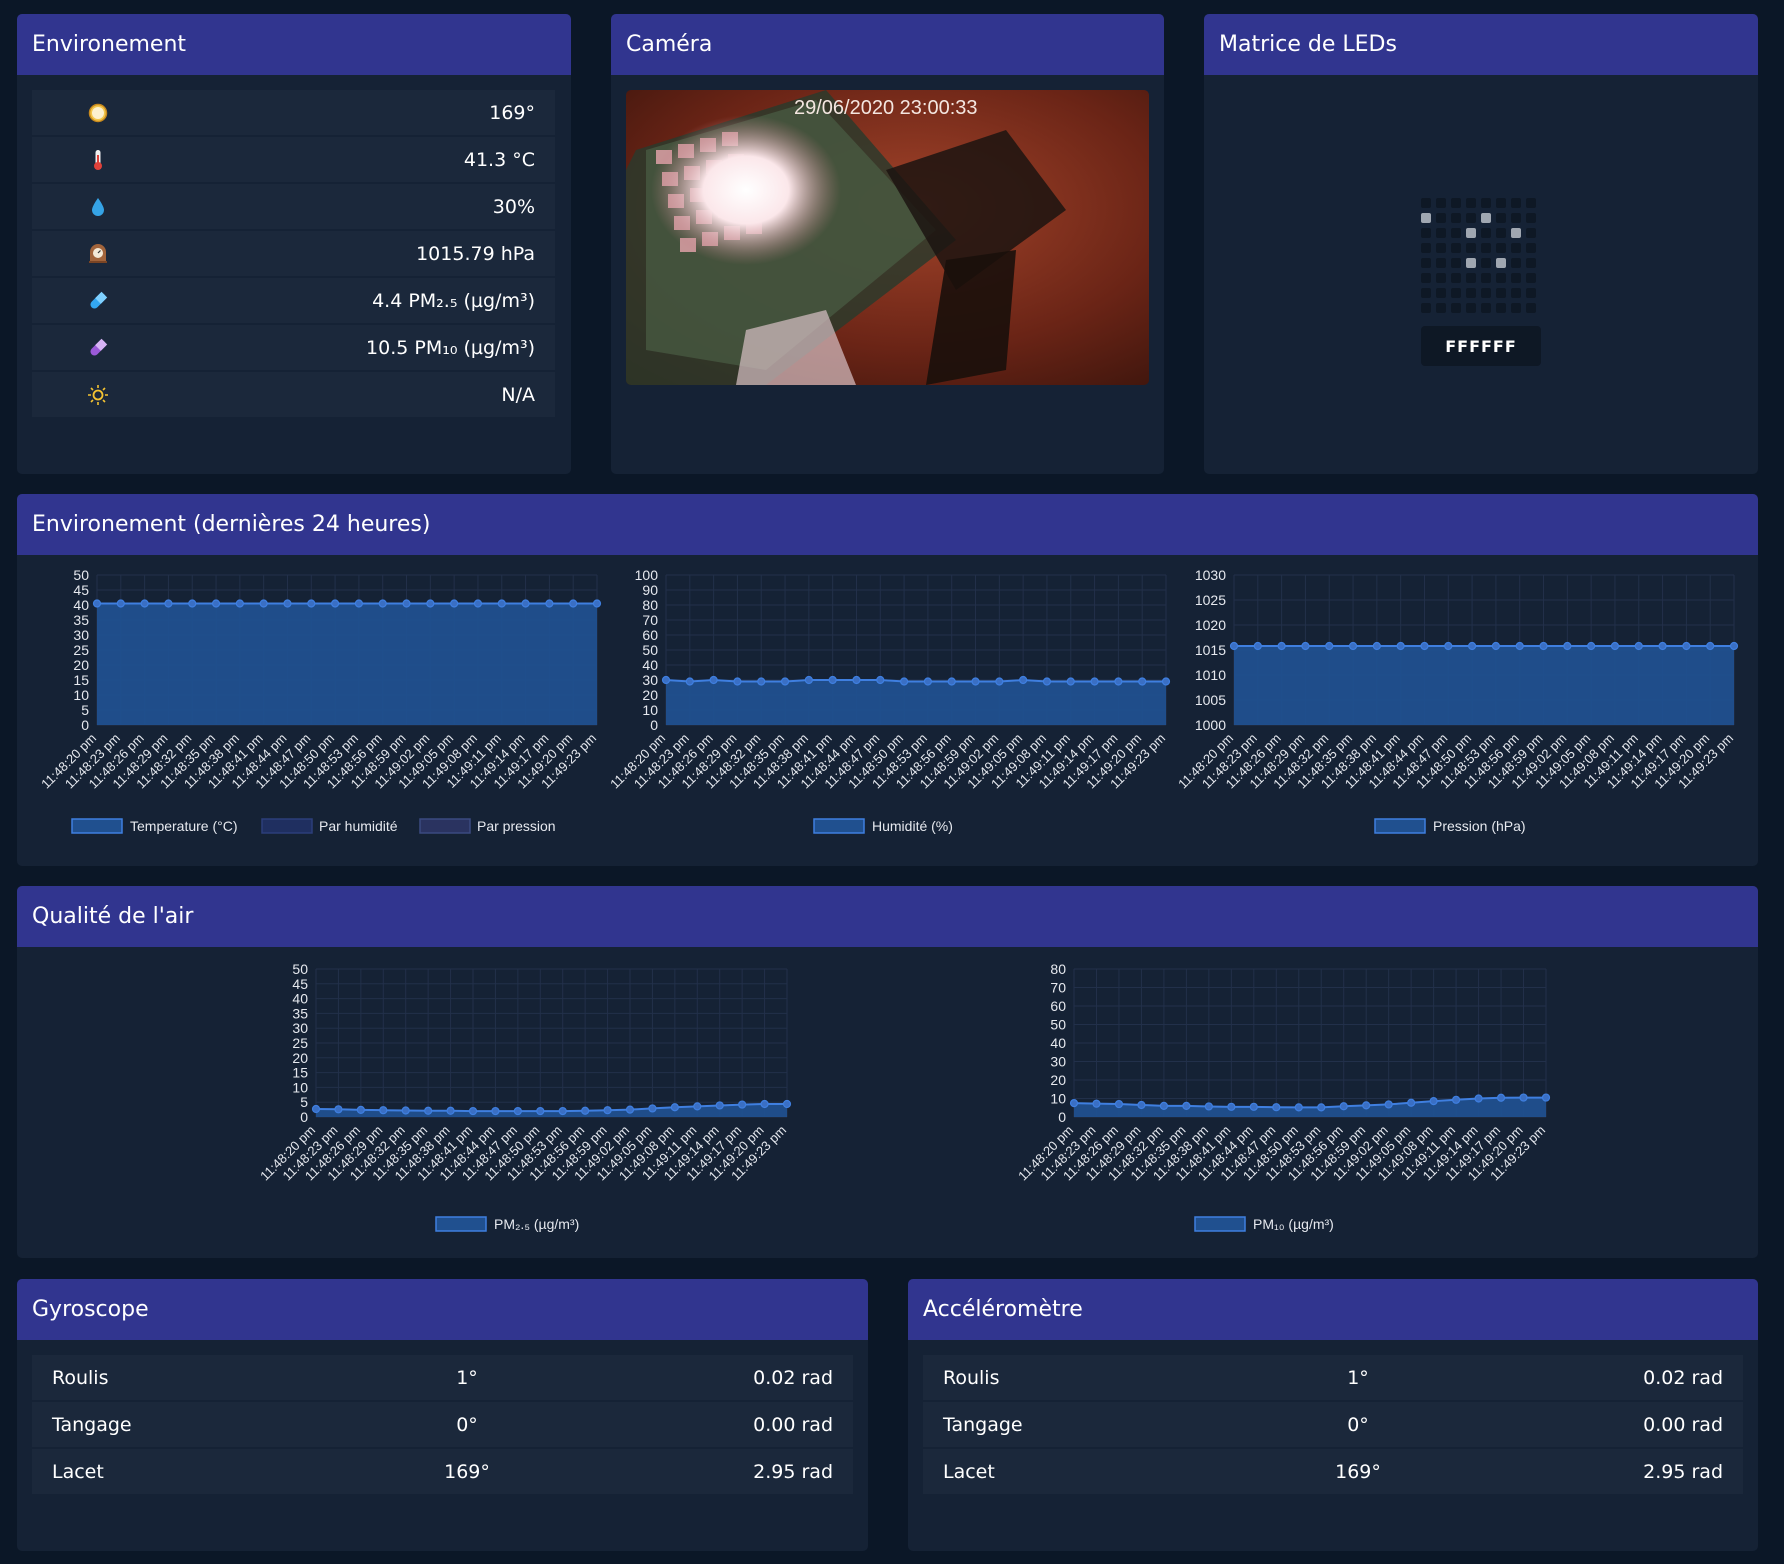 This screenshot has height=1564, width=1784. I want to click on legend-pm25: PM₂.₅ (µg/m³), so click(536, 1224).